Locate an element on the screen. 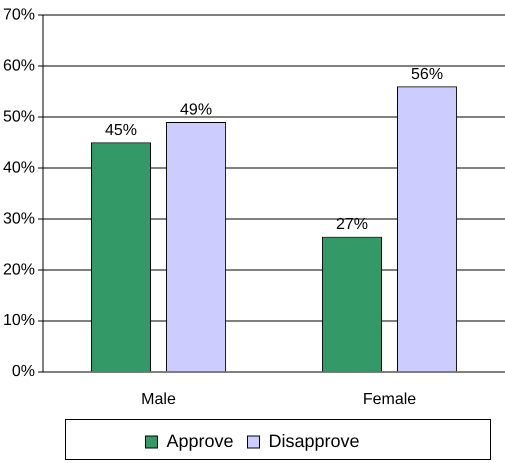  y-tick-label: 60% is located at coordinates (19, 65).